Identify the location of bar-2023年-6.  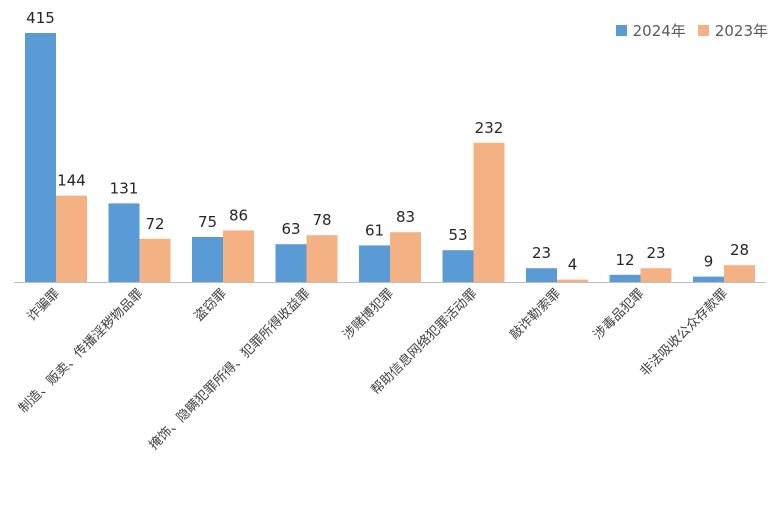
(489, 212).